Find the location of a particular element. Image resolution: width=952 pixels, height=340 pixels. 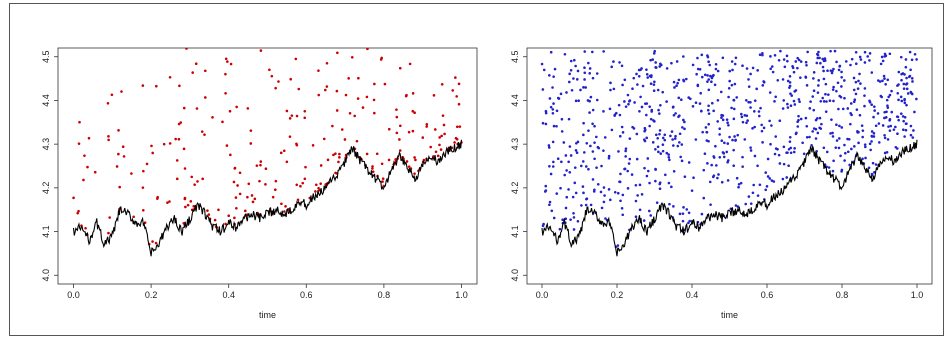

x-tick-label: 1.0 is located at coordinates (461, 295).